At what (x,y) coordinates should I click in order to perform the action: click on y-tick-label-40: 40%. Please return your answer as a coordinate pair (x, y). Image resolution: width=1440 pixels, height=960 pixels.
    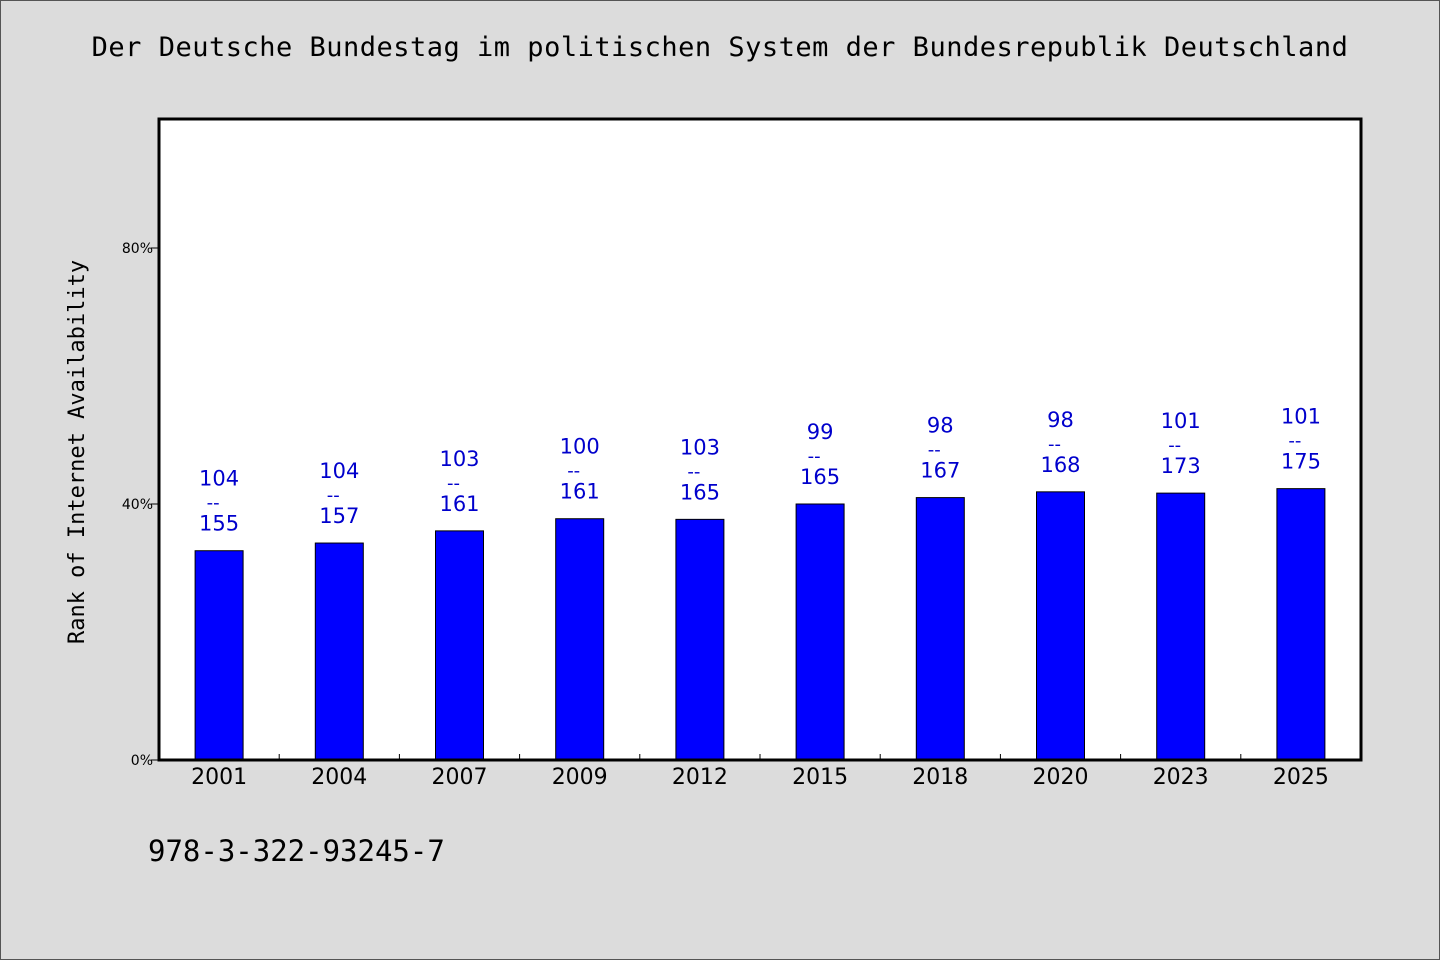
    Looking at the image, I should click on (137, 505).